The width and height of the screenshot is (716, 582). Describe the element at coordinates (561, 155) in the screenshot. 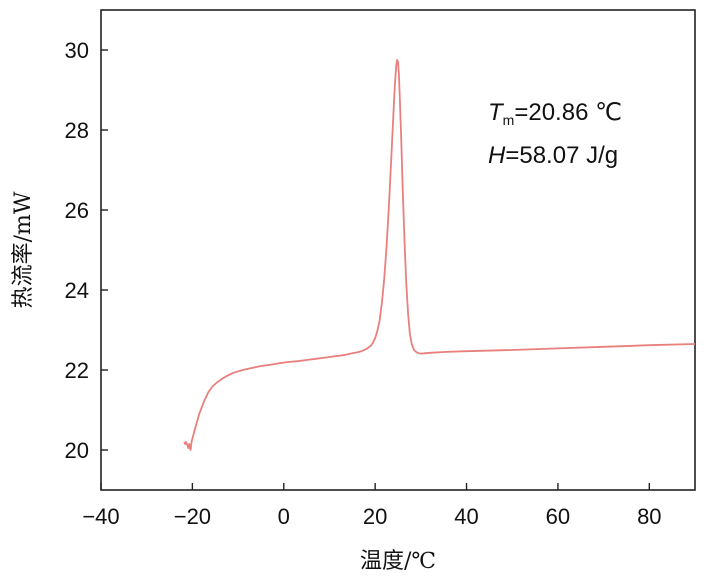

I see `h-value: =58.07 J/g` at that location.